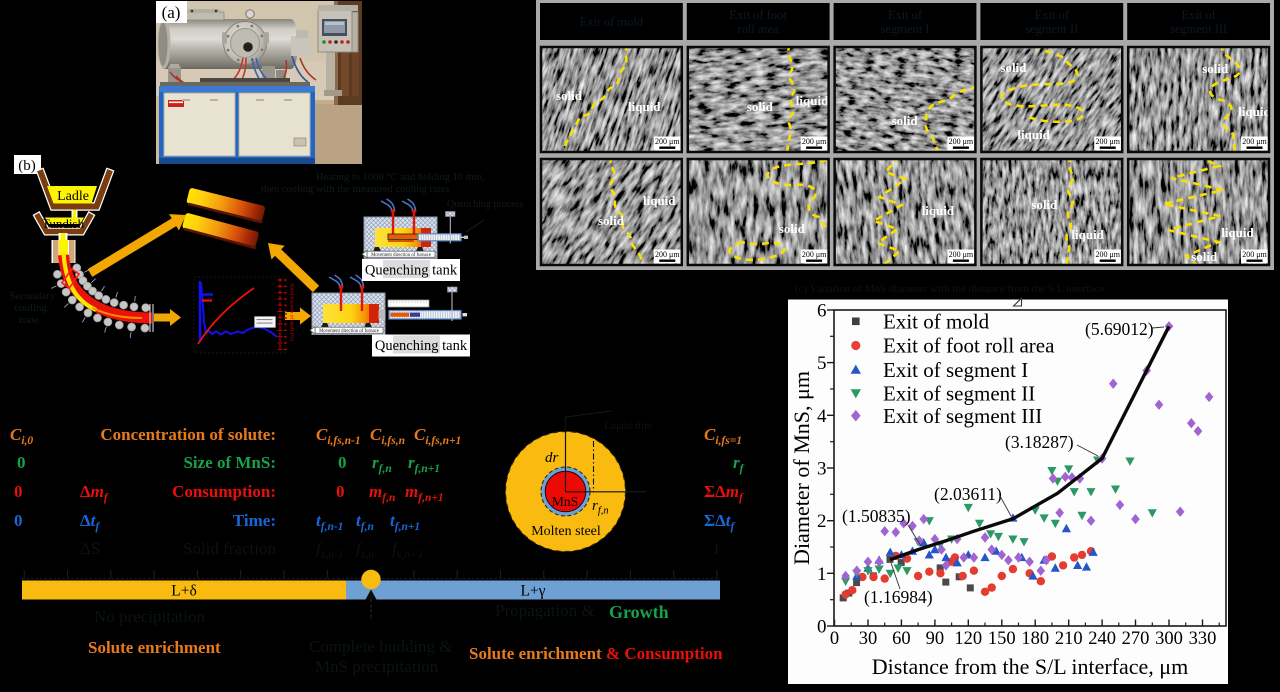  Describe the element at coordinates (936, 322) in the screenshot. I see `svg-text: Exit of mold` at that location.